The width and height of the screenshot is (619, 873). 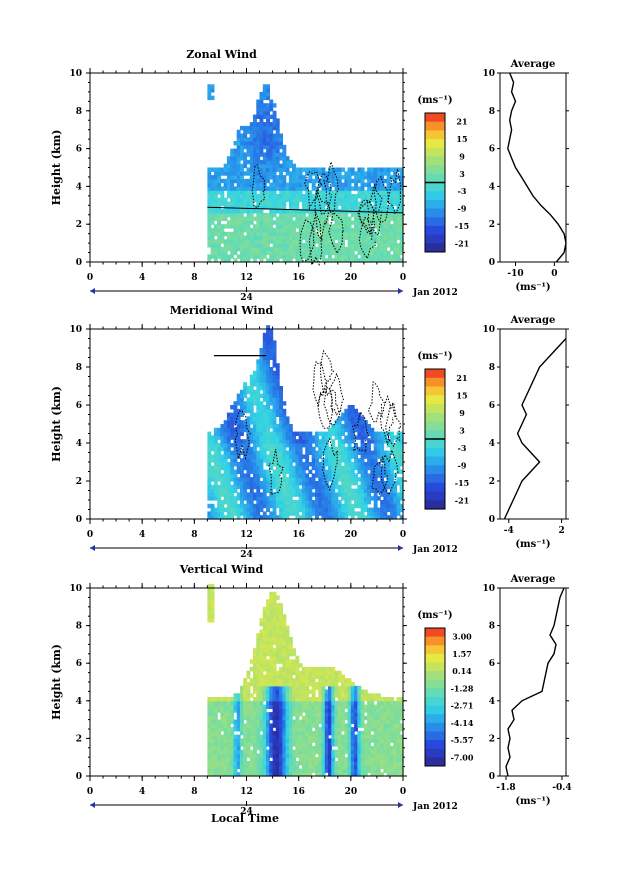 What do you see at coordinates (305, 422) in the screenshot?
I see `heatmap` at bounding box center [305, 422].